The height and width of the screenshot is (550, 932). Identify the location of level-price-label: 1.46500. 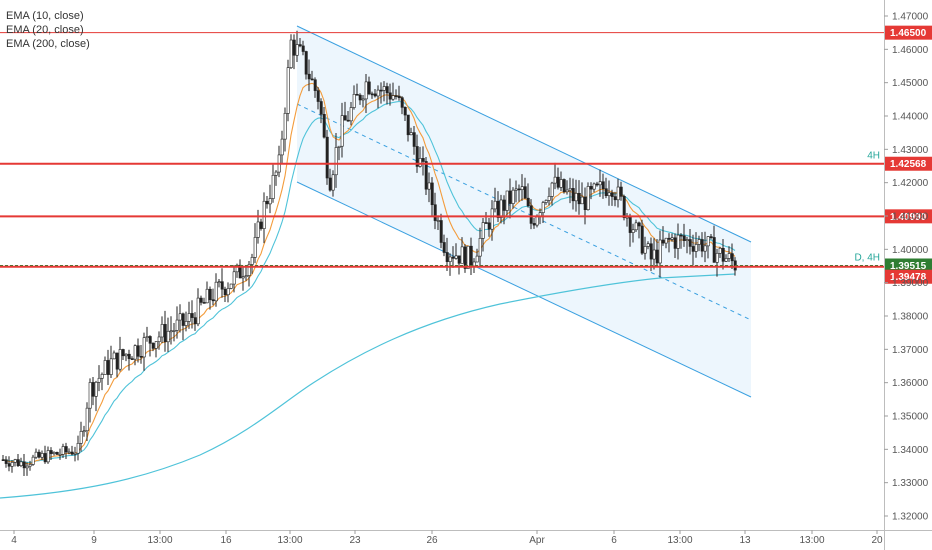
(908, 33).